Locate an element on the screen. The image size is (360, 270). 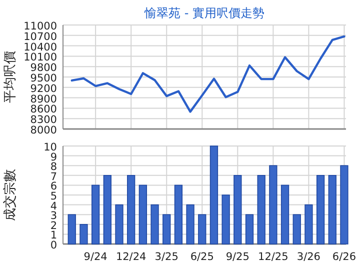
y-tick-label: 9200 is located at coordinates (43, 88).